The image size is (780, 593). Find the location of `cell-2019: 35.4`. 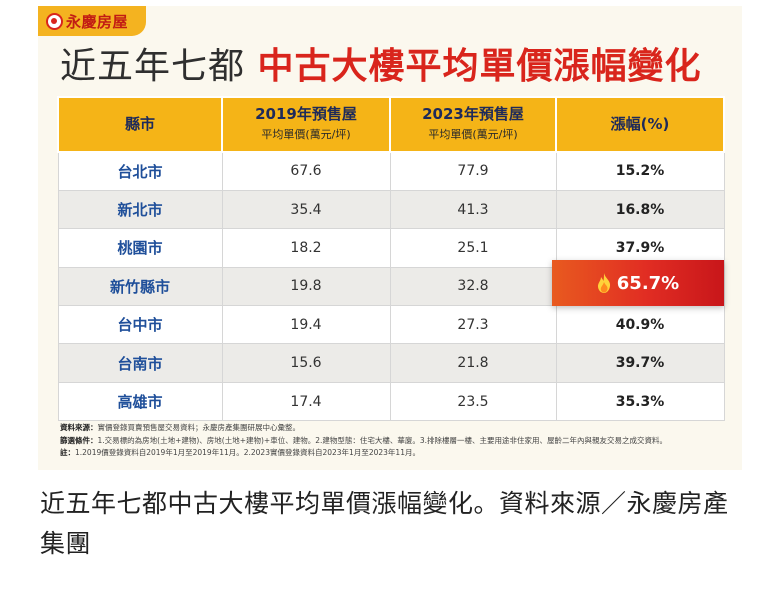

cell-2019: 35.4 is located at coordinates (306, 209).